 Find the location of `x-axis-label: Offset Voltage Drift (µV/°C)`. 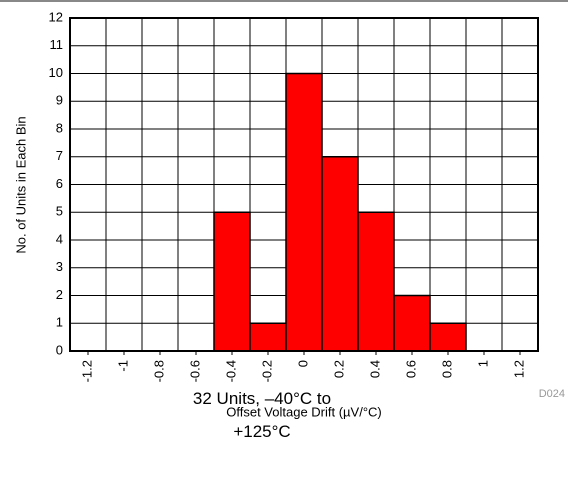

x-axis-label: Offset Voltage Drift (µV/°C) is located at coordinates (304, 411).